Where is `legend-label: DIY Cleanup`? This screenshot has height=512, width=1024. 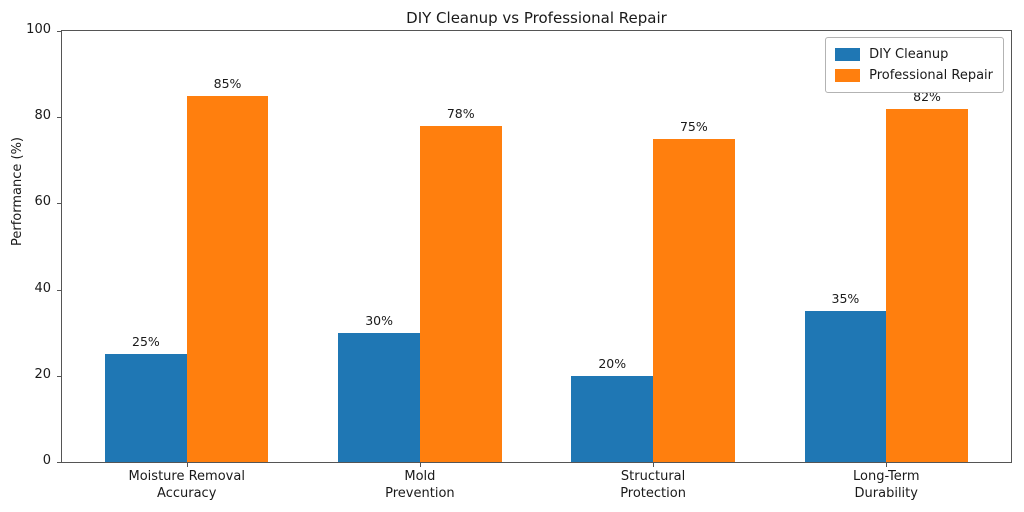
legend-label: DIY Cleanup is located at coordinates (909, 54).